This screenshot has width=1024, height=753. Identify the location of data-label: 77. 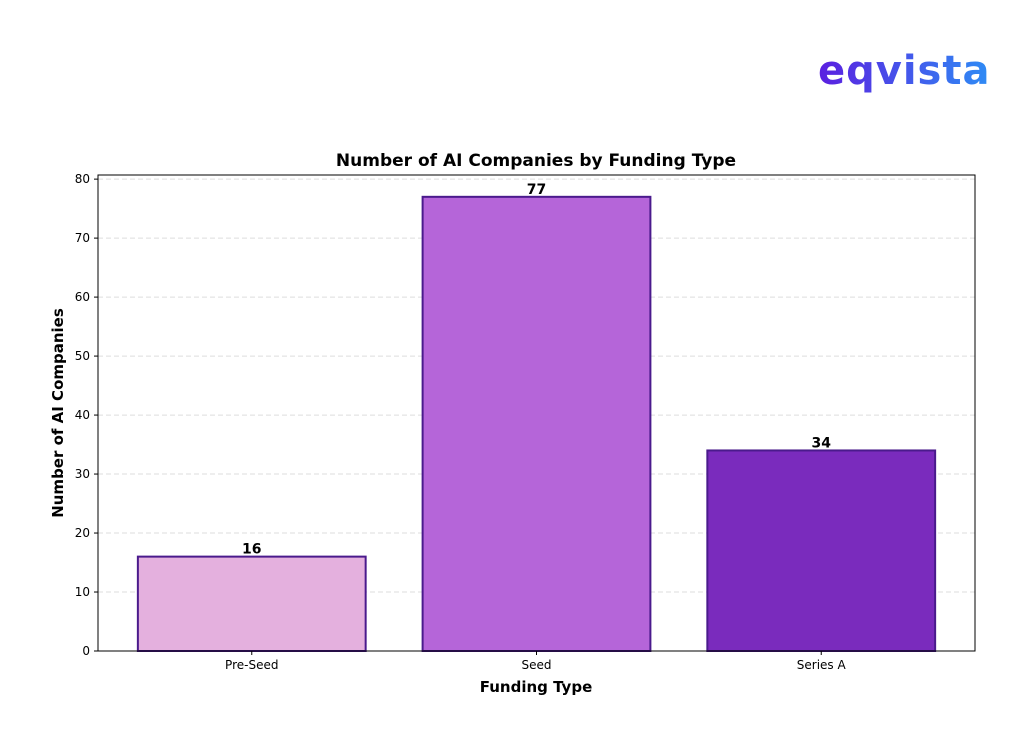
(536, 190).